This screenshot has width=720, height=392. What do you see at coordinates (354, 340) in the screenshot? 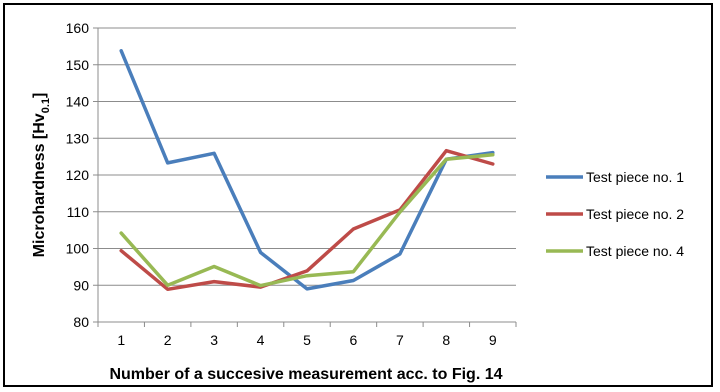
I see `x-tick-label: 6` at bounding box center [354, 340].